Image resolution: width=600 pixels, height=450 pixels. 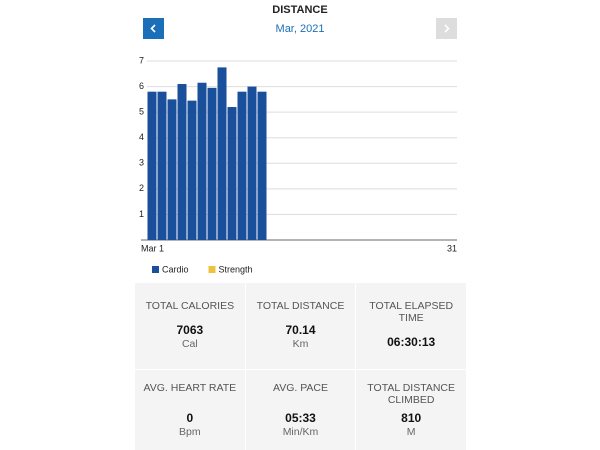 What do you see at coordinates (190, 418) in the screenshot?
I see `stat-value: 0` at bounding box center [190, 418].